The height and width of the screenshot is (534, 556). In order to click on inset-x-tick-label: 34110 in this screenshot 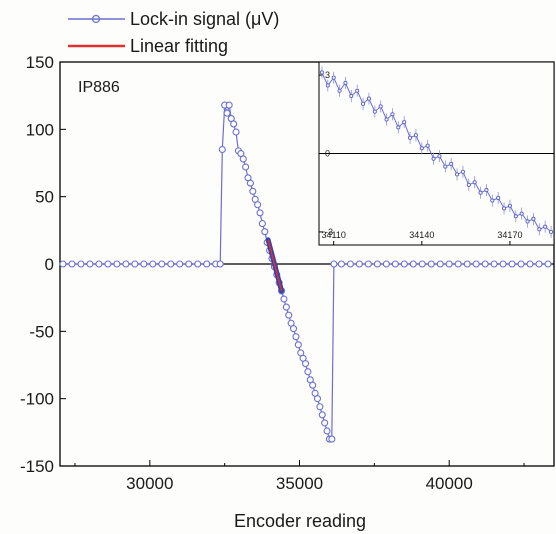, I will do `click(334, 235)`.